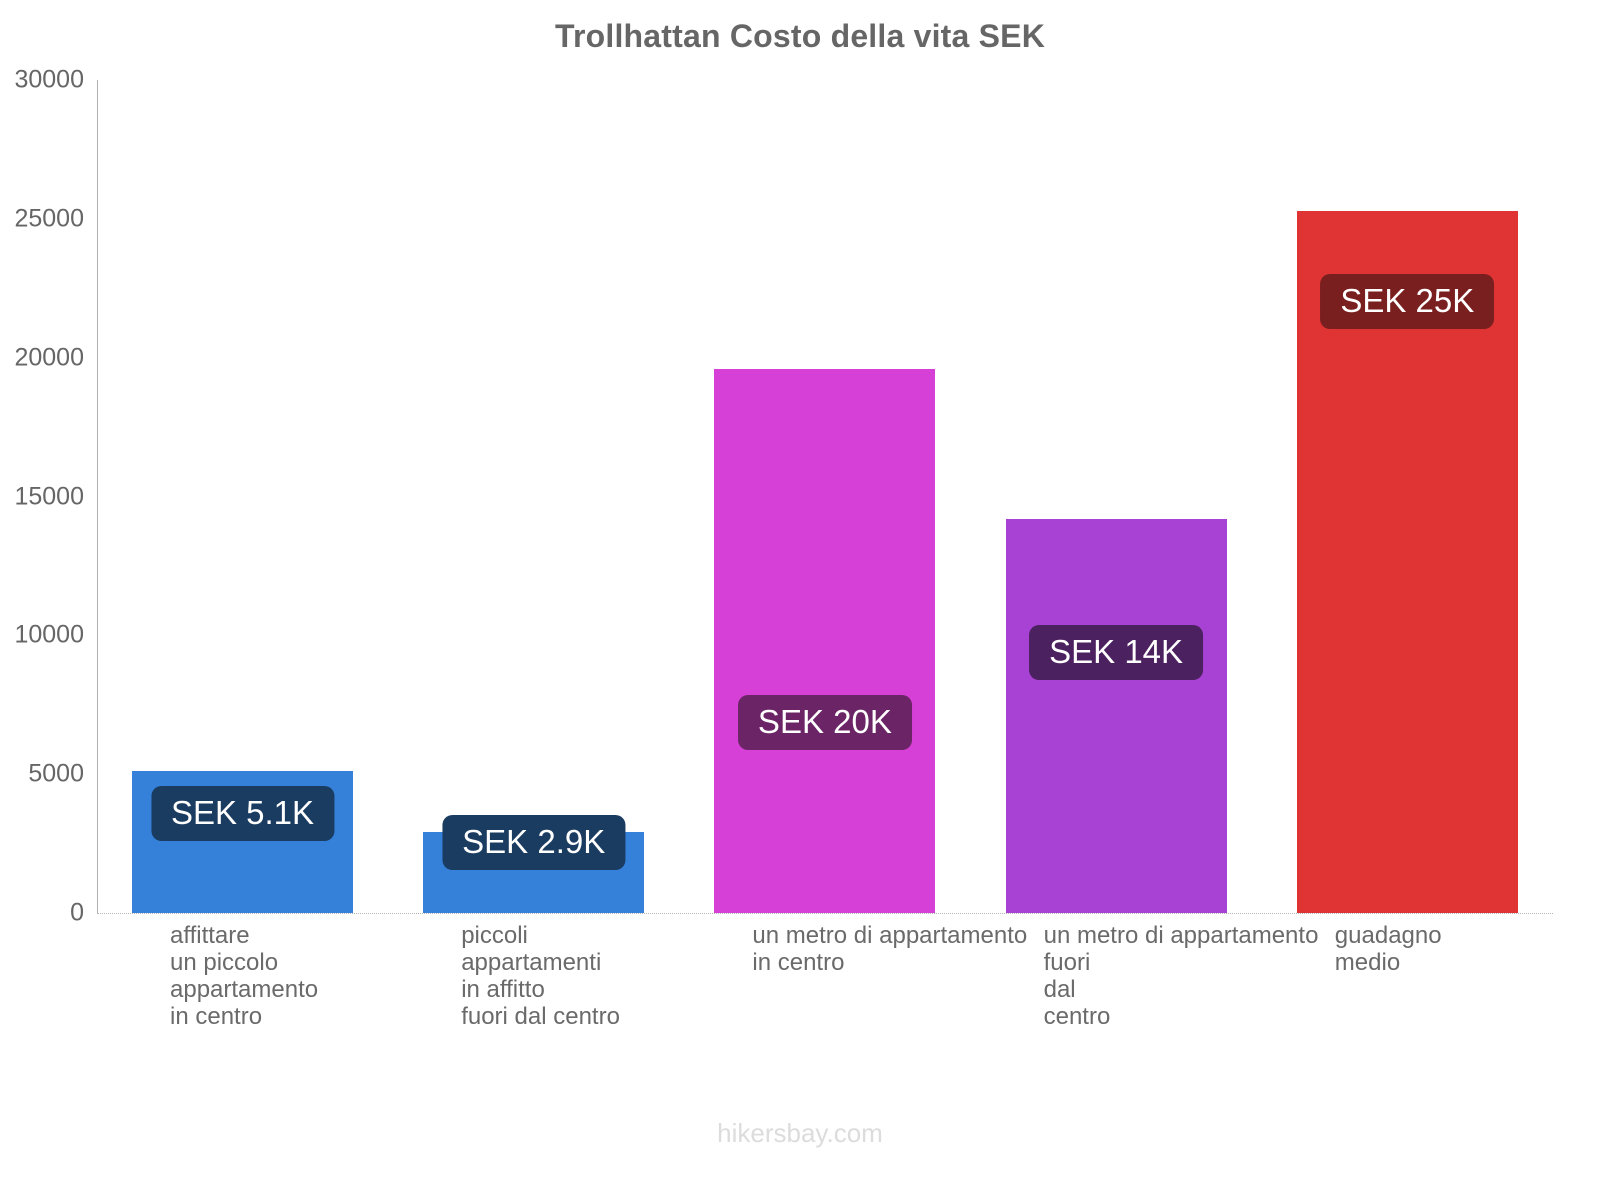  What do you see at coordinates (1407, 561) in the screenshot?
I see `bar: SEK 25K` at bounding box center [1407, 561].